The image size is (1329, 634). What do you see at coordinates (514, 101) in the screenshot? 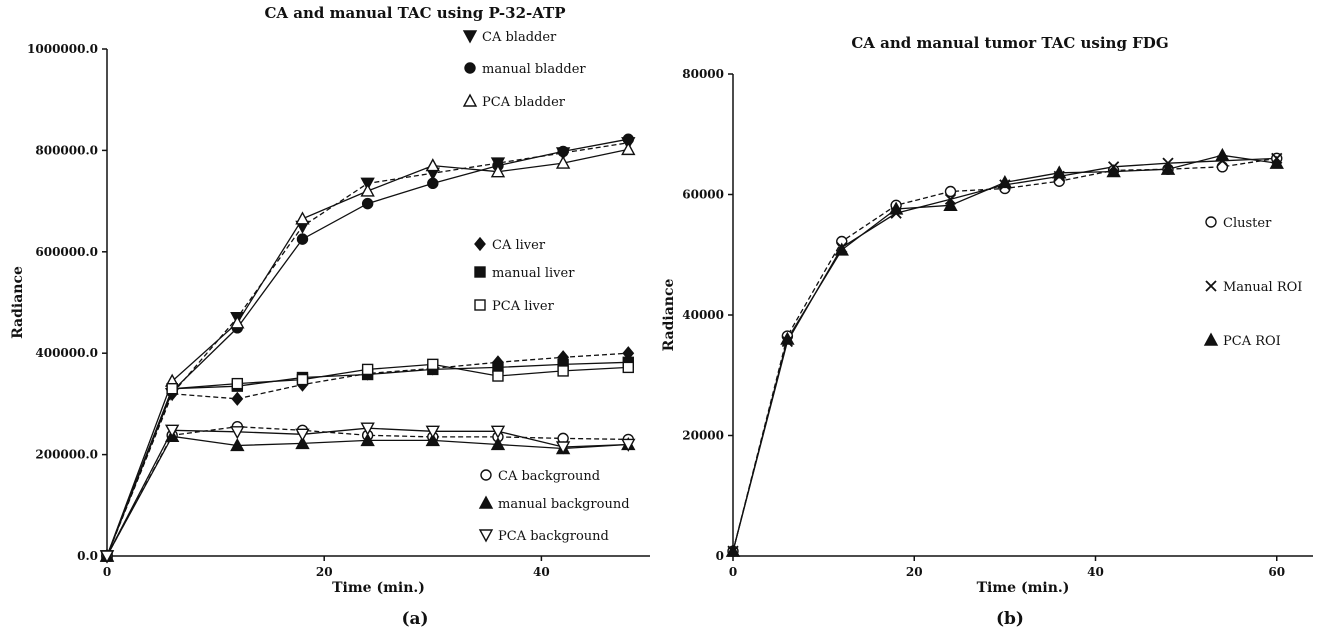
I see `legend-entry: PCA bladder` at bounding box center [514, 101].